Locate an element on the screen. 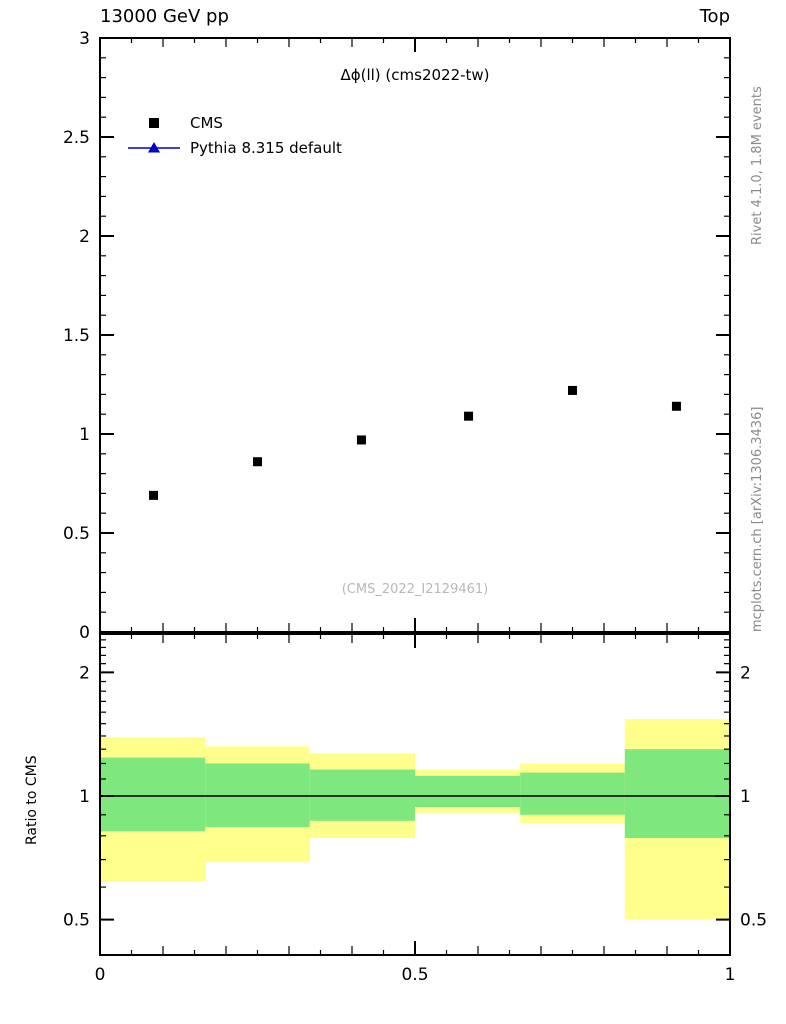 This screenshot has width=786, height=1024. cms-square-marker-icon is located at coordinates (154, 123).